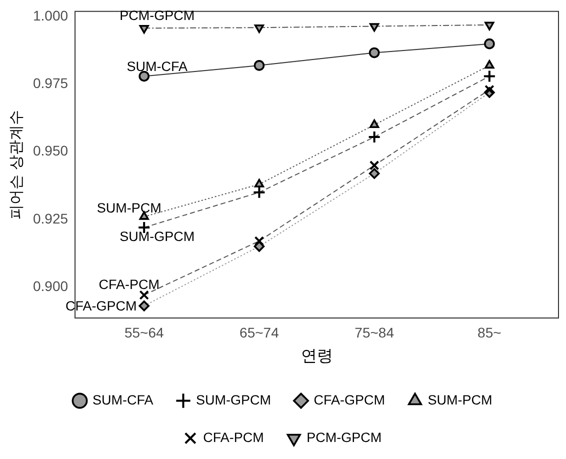  Describe the element at coordinates (350, 400) in the screenshot. I see `legend-label: CFA-GPCM` at that location.